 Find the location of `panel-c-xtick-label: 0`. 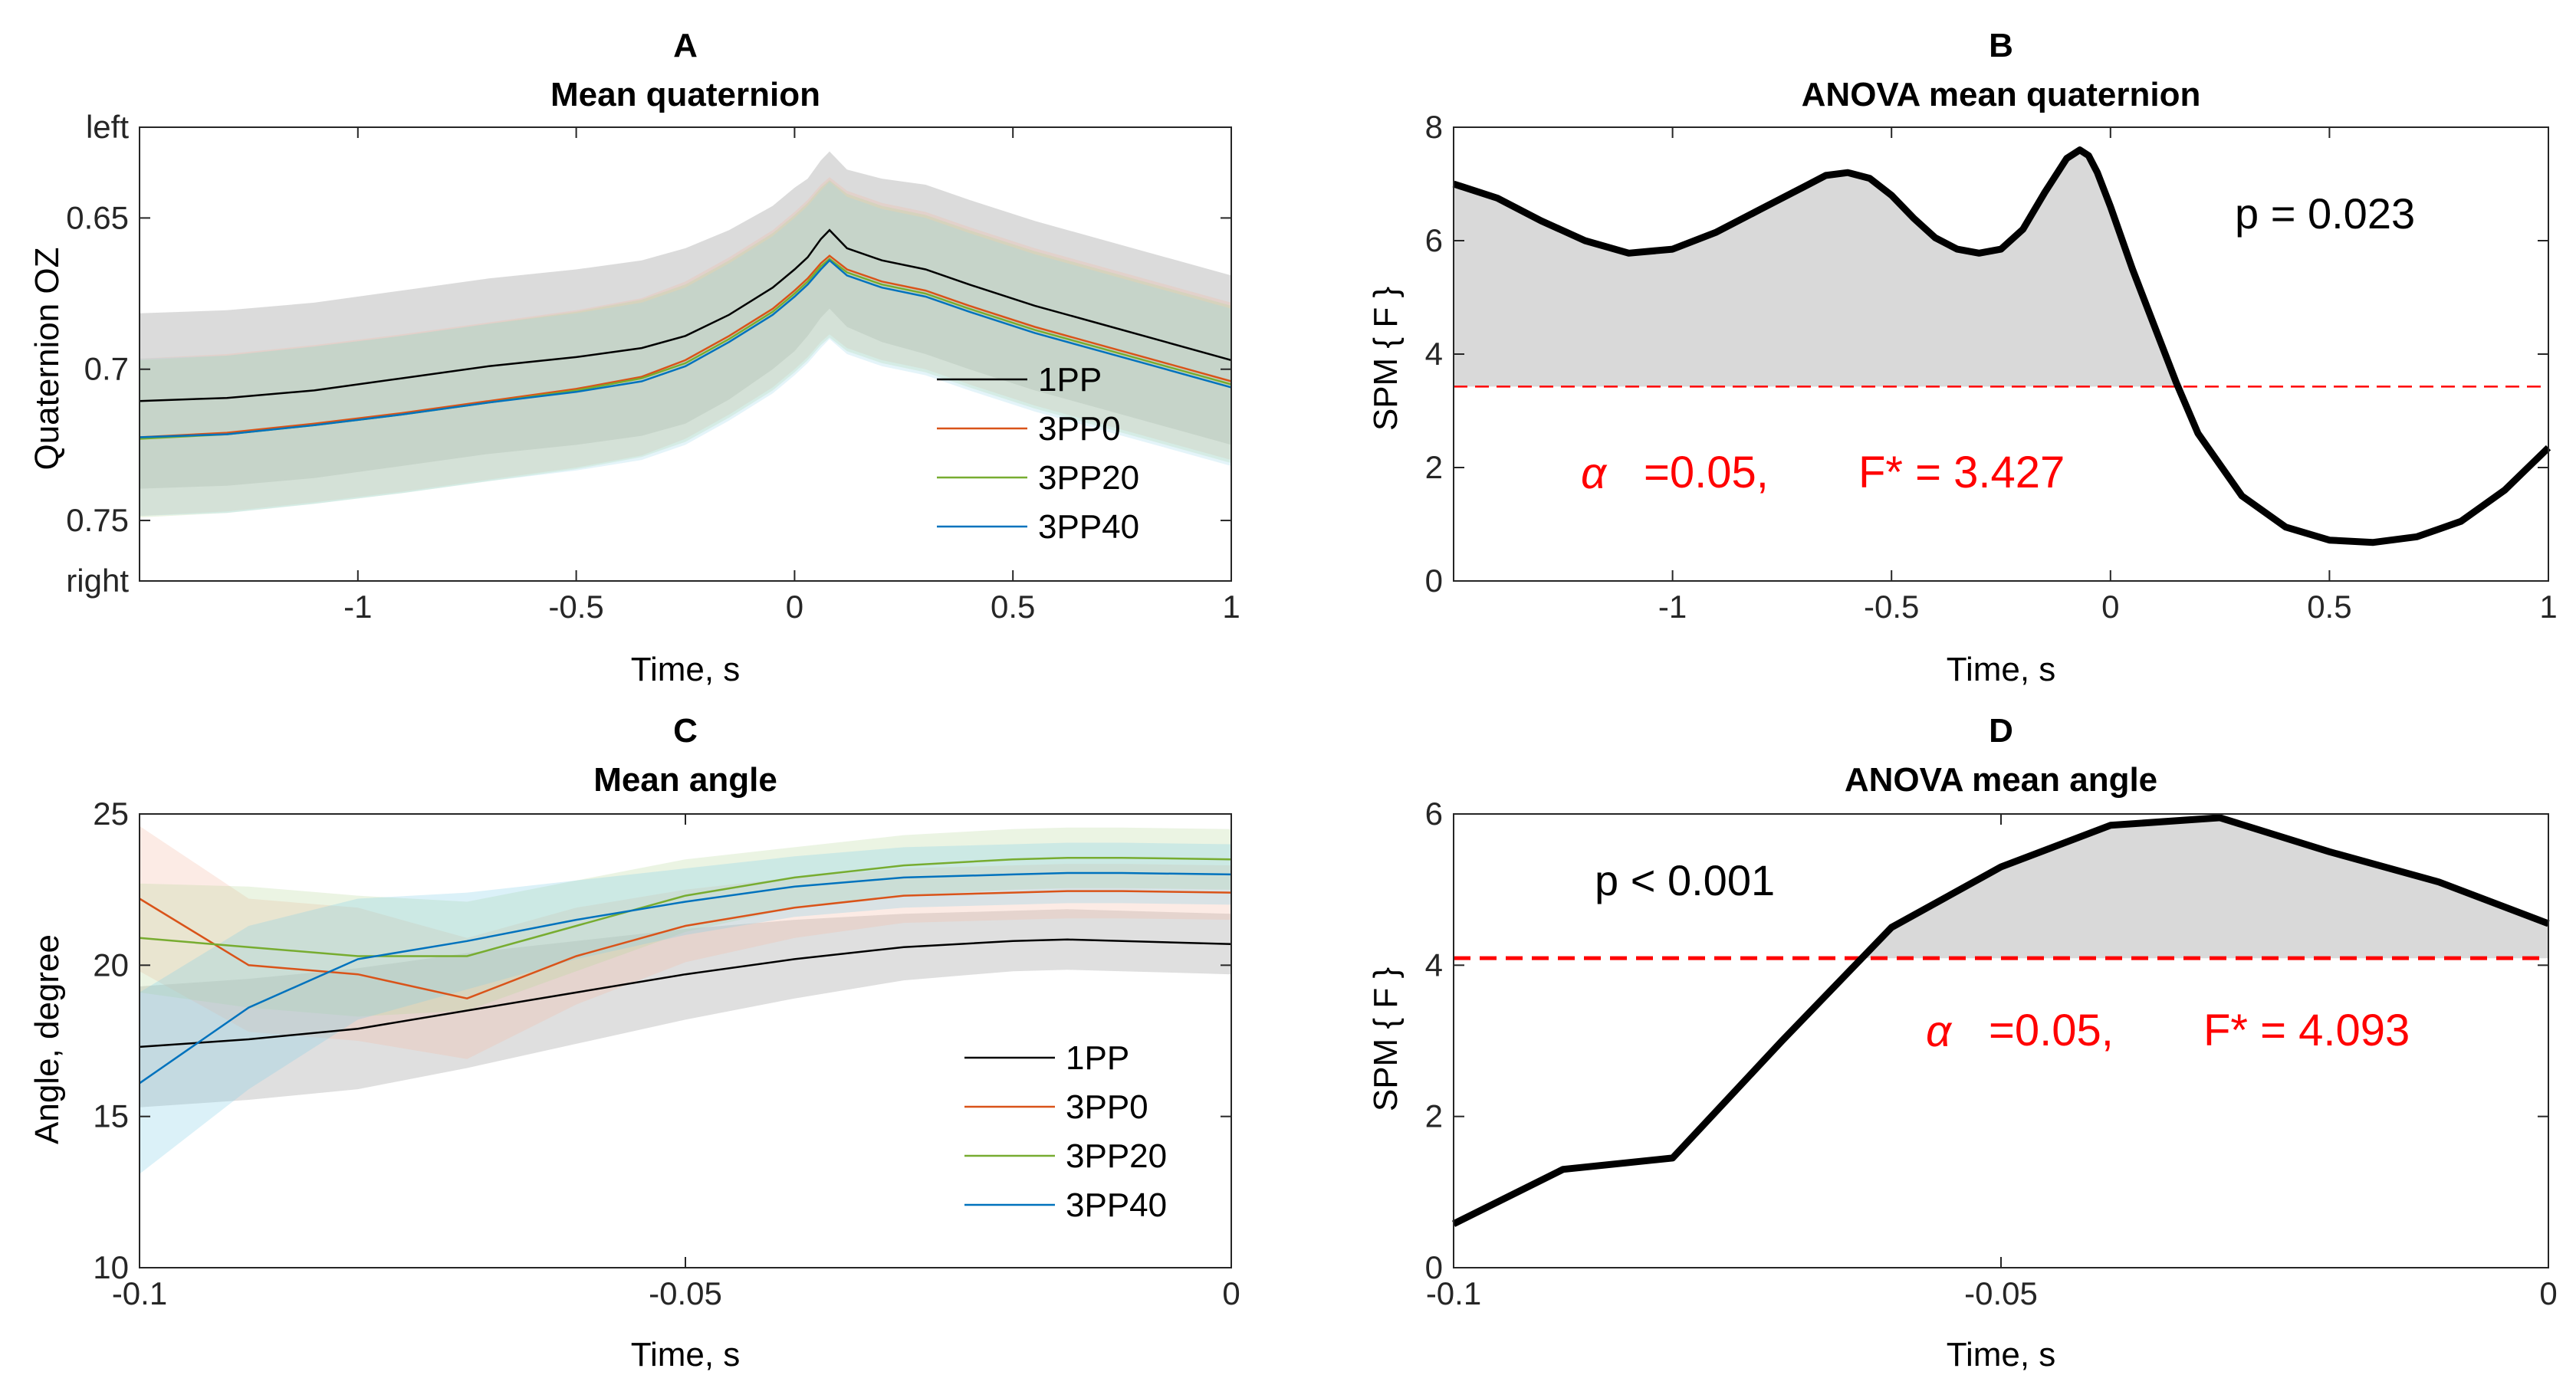

panel-c-xtick-label: 0 is located at coordinates (1231, 1293).